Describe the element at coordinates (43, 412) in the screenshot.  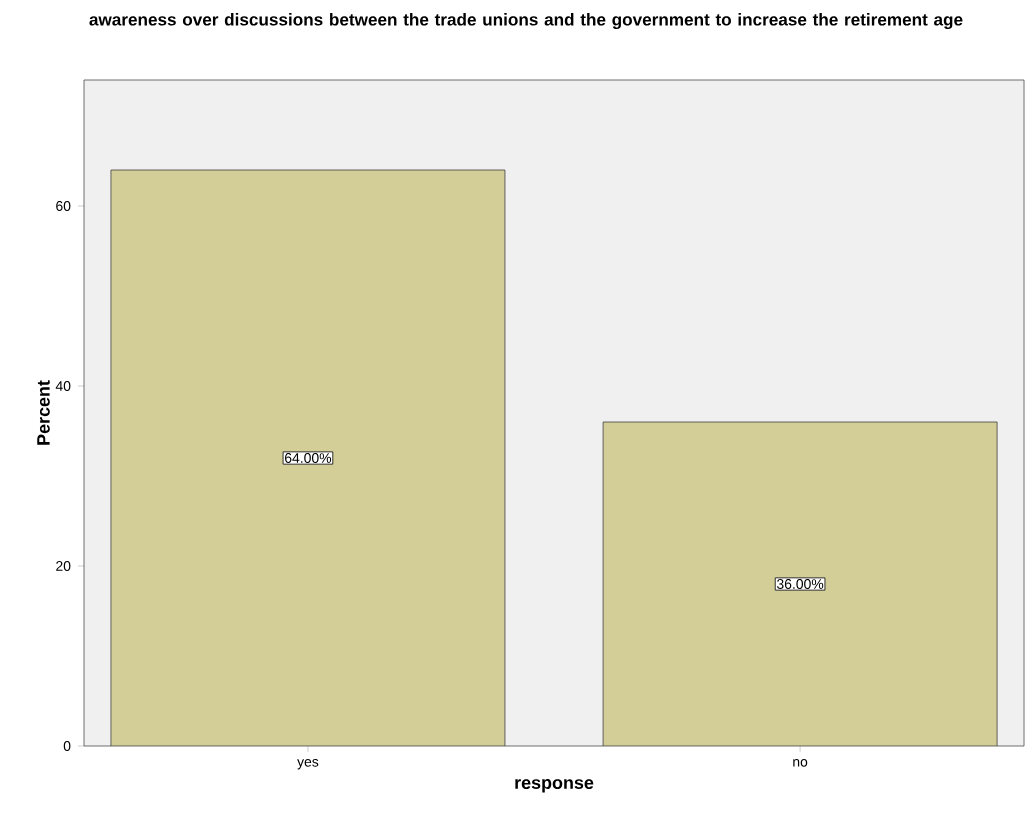
I see `y-axis-title: Percent` at that location.